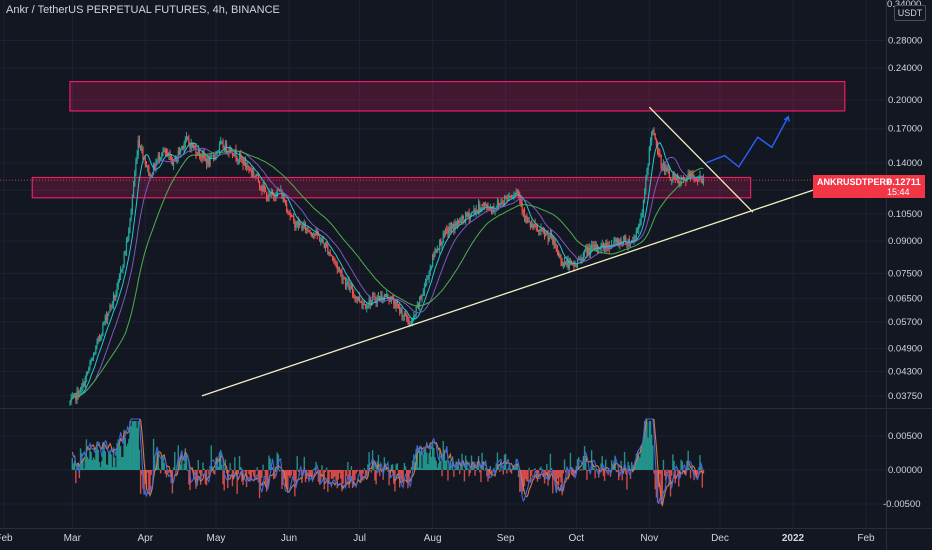 Image resolution: width=932 pixels, height=550 pixels. I want to click on time-axis-label: Mar, so click(73, 538).